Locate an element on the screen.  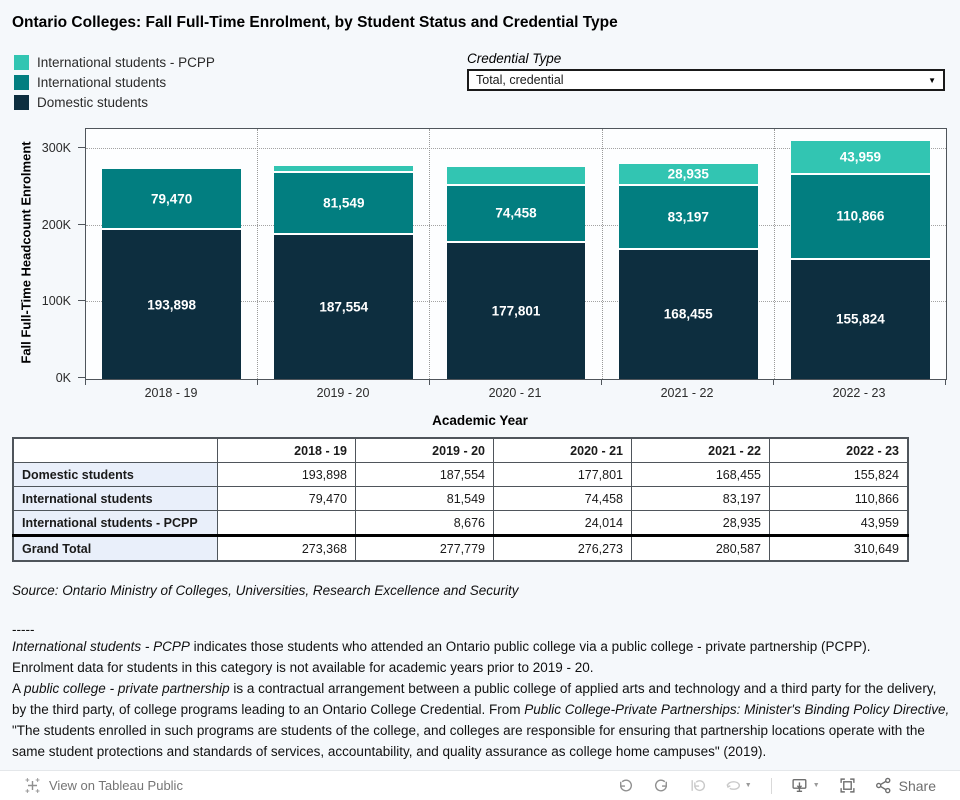
value-cell: 193,898 is located at coordinates (286, 474).